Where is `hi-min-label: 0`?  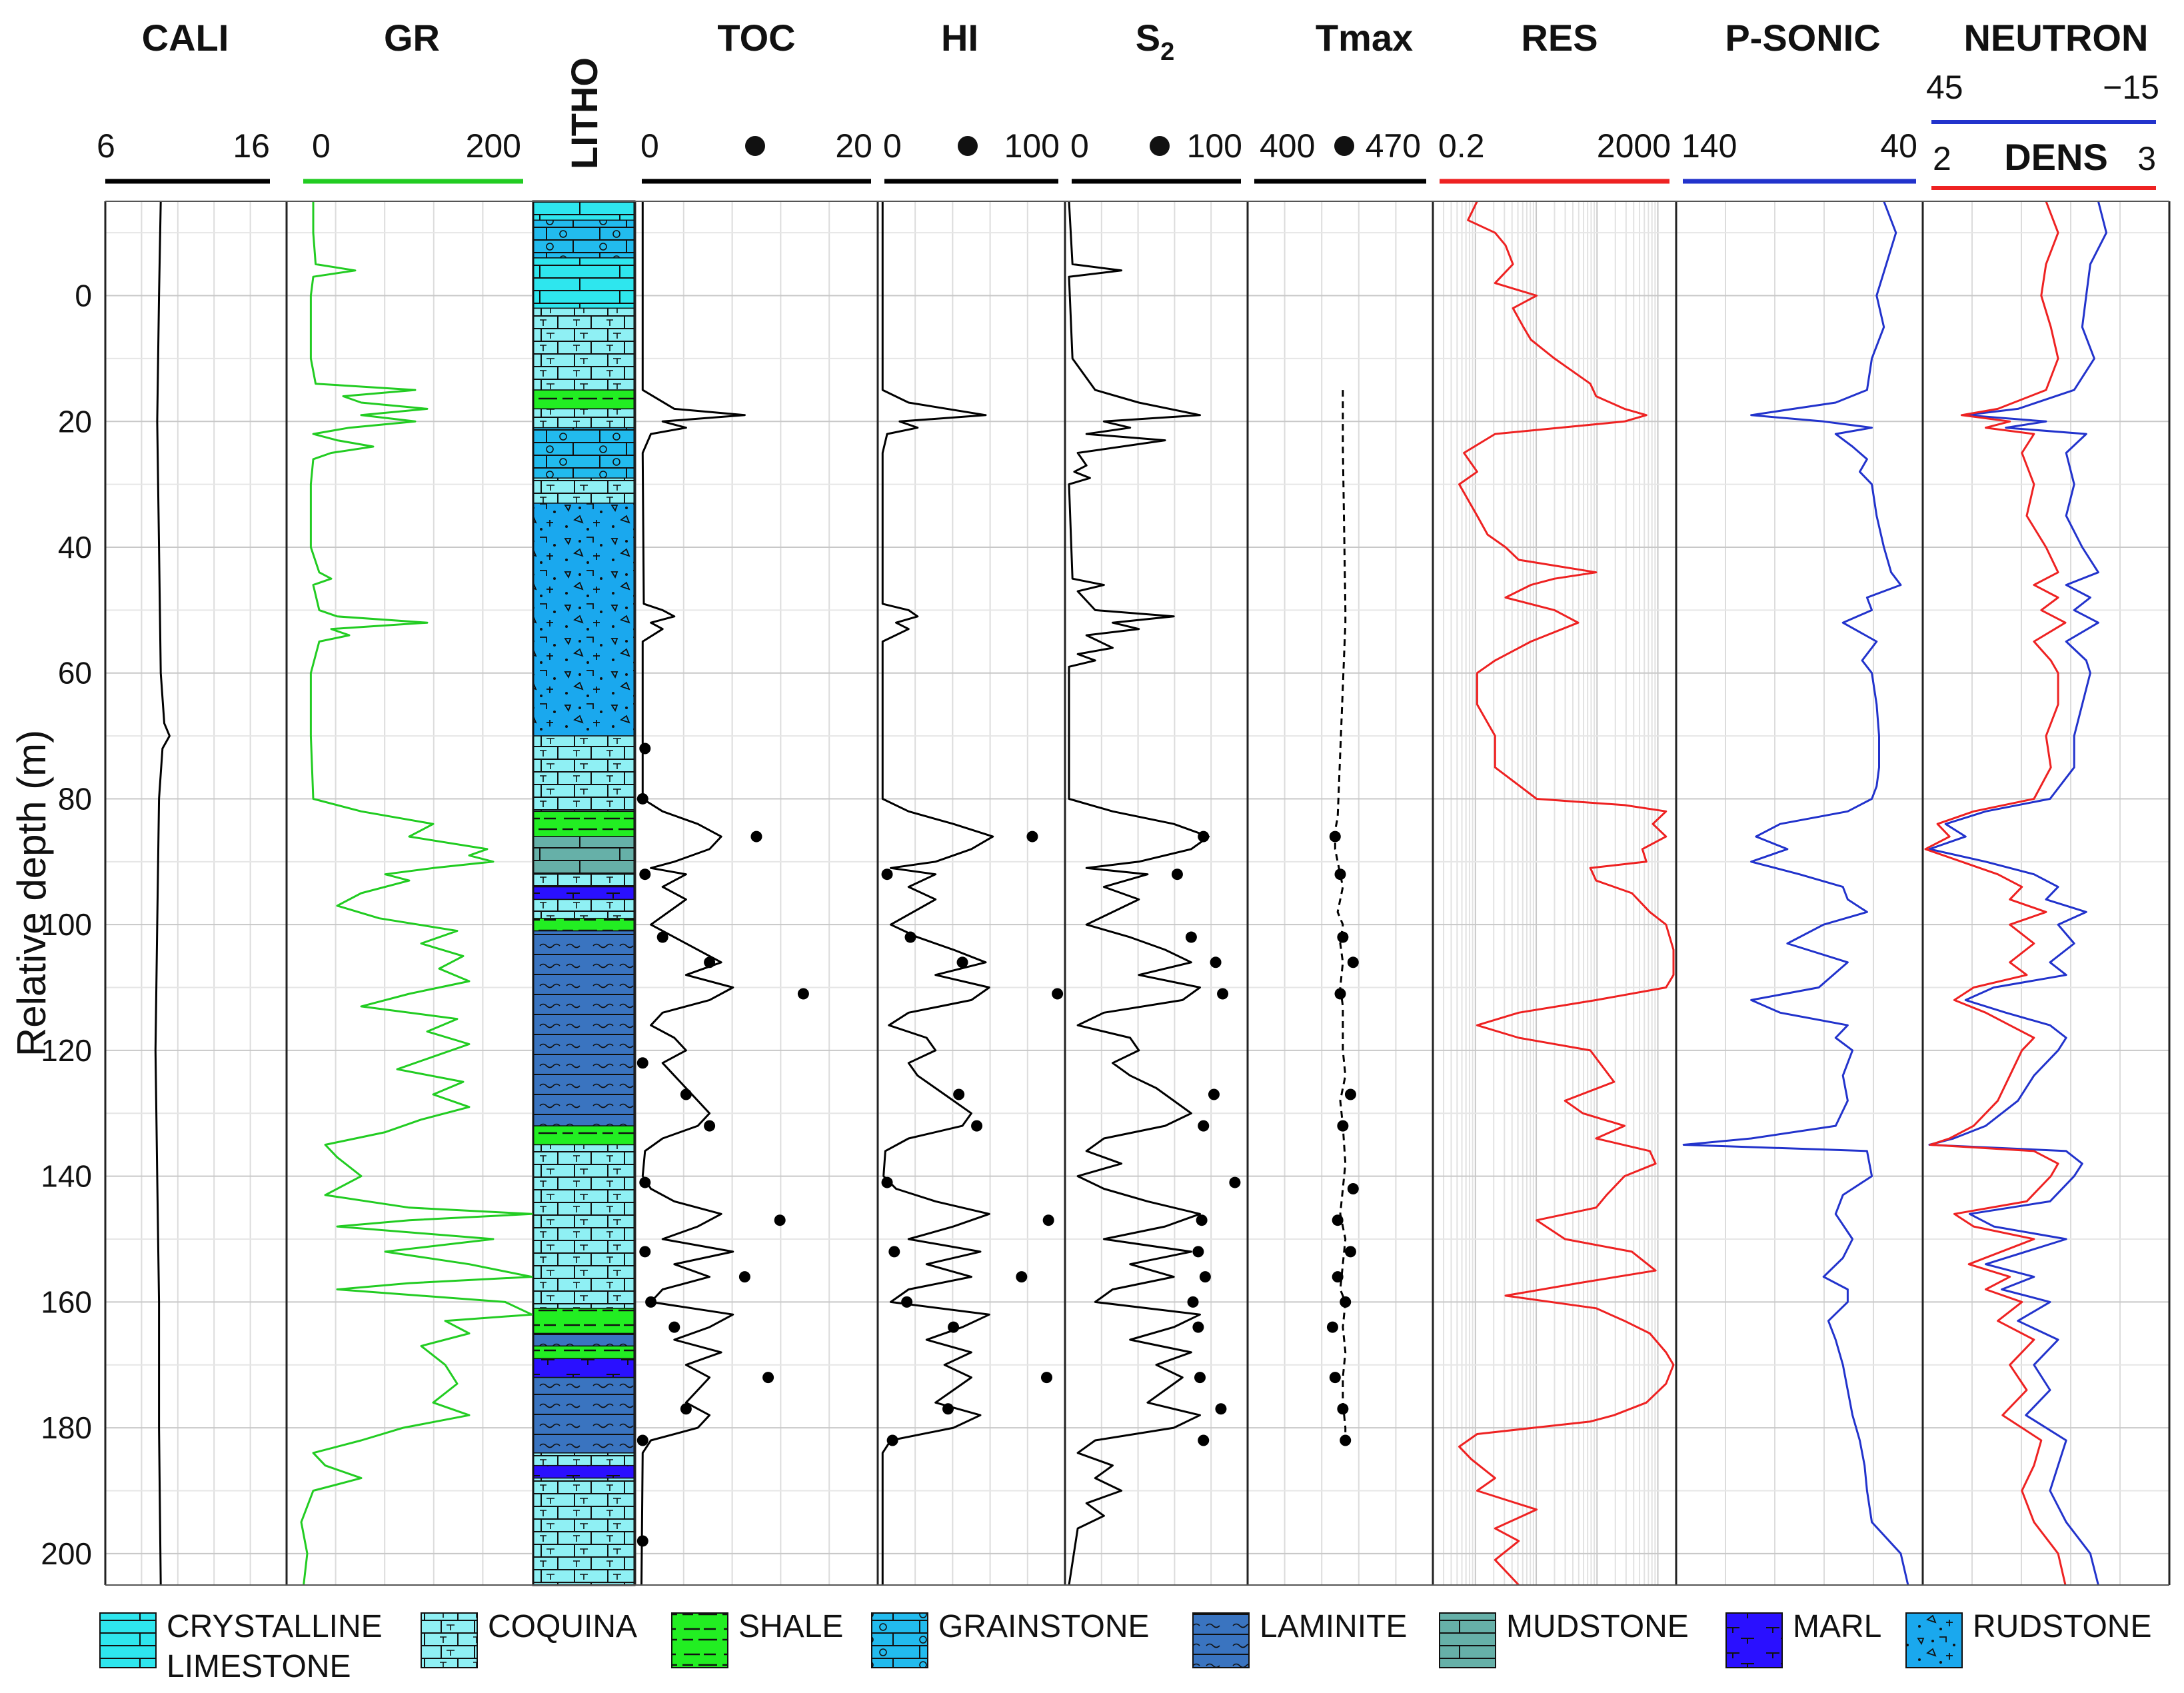
hi-min-label: 0 is located at coordinates (892, 146).